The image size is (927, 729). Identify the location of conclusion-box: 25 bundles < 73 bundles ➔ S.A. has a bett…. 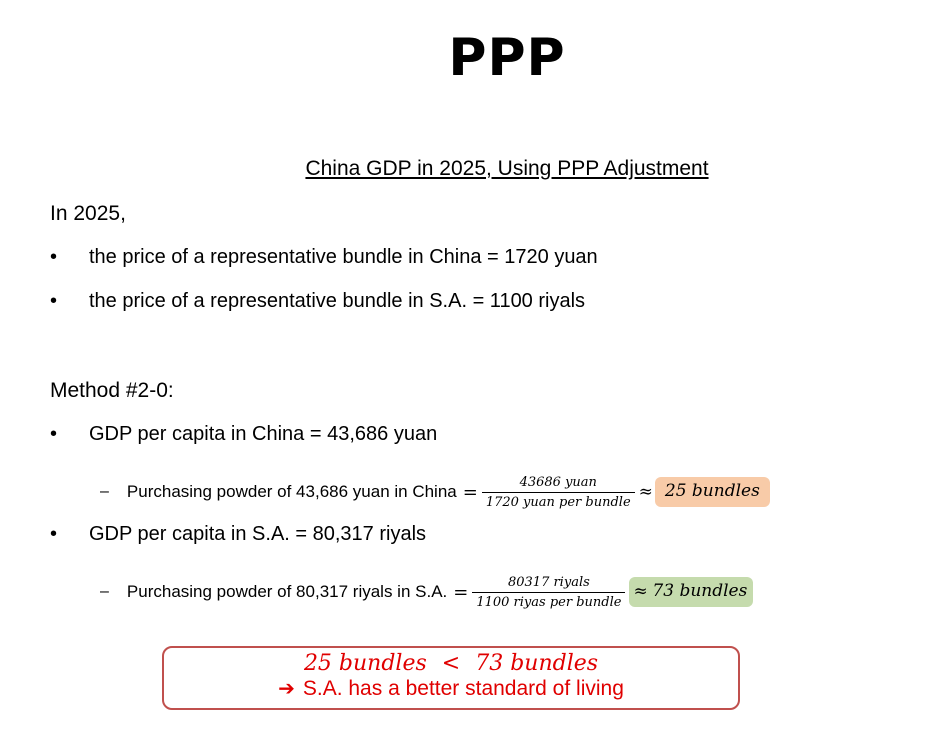
(451, 678).